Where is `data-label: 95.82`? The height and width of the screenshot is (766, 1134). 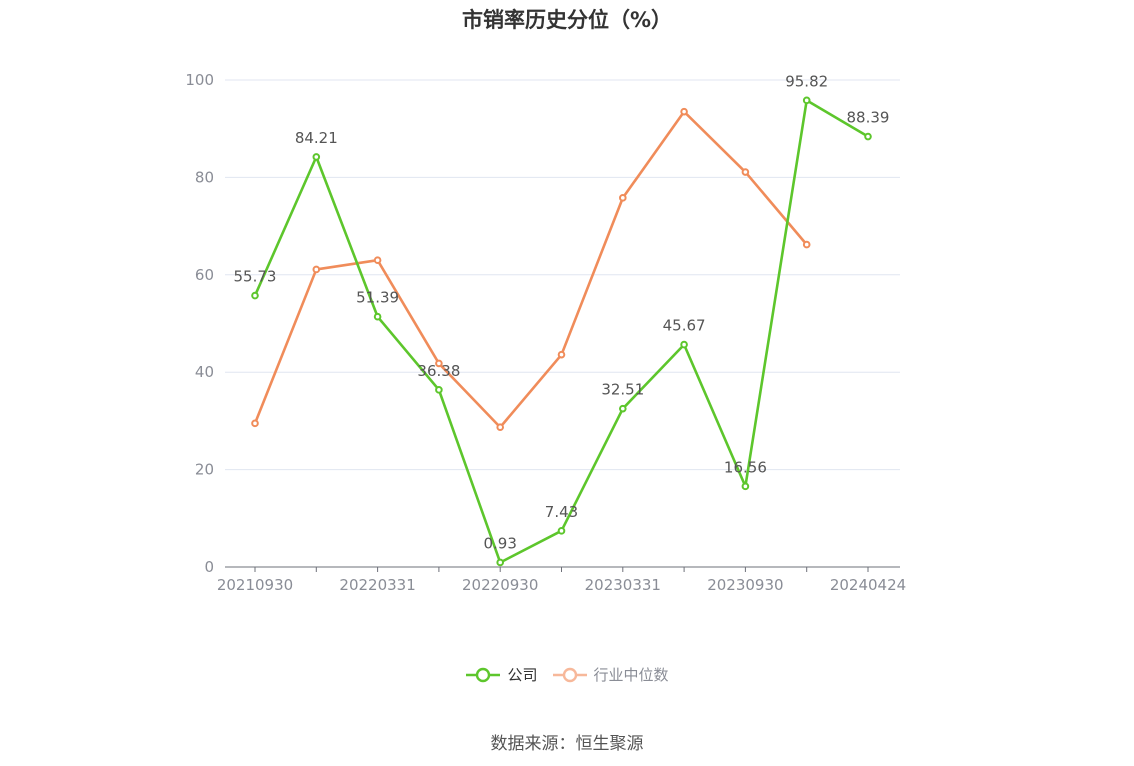
data-label: 95.82 is located at coordinates (806, 81).